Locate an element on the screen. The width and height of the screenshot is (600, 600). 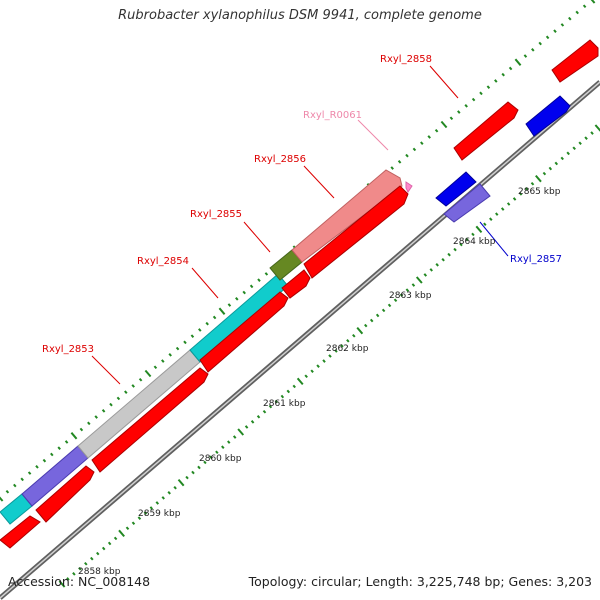
gene-label-rxyl-2858: Rxyl_2858 is located at coordinates (406, 59).